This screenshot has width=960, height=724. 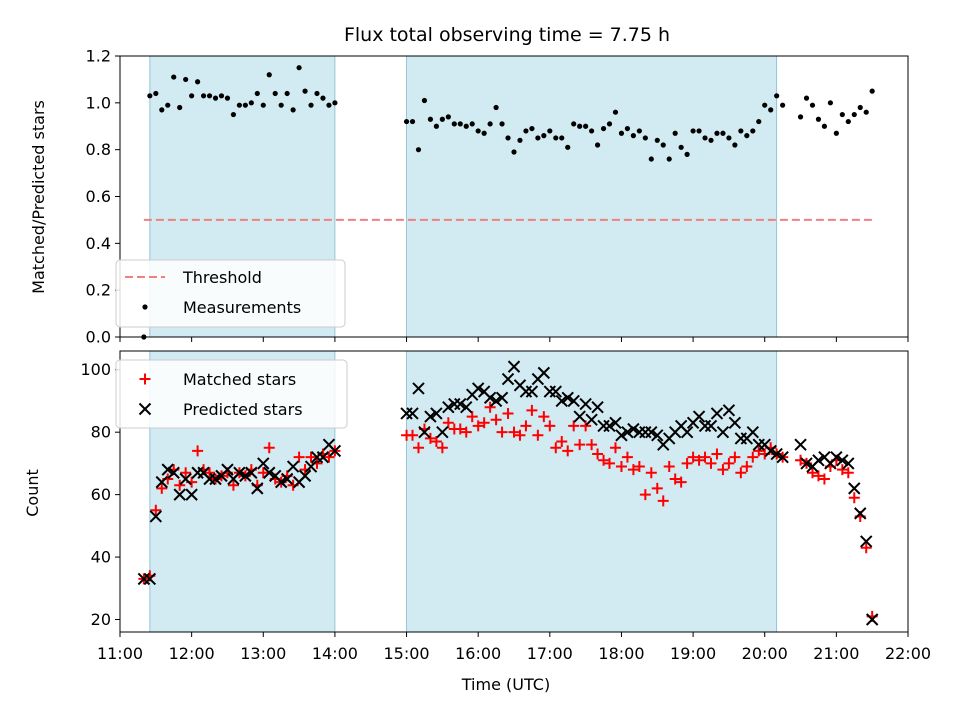 I want to click on x-tick-label: 16:00, so click(x=478, y=653).